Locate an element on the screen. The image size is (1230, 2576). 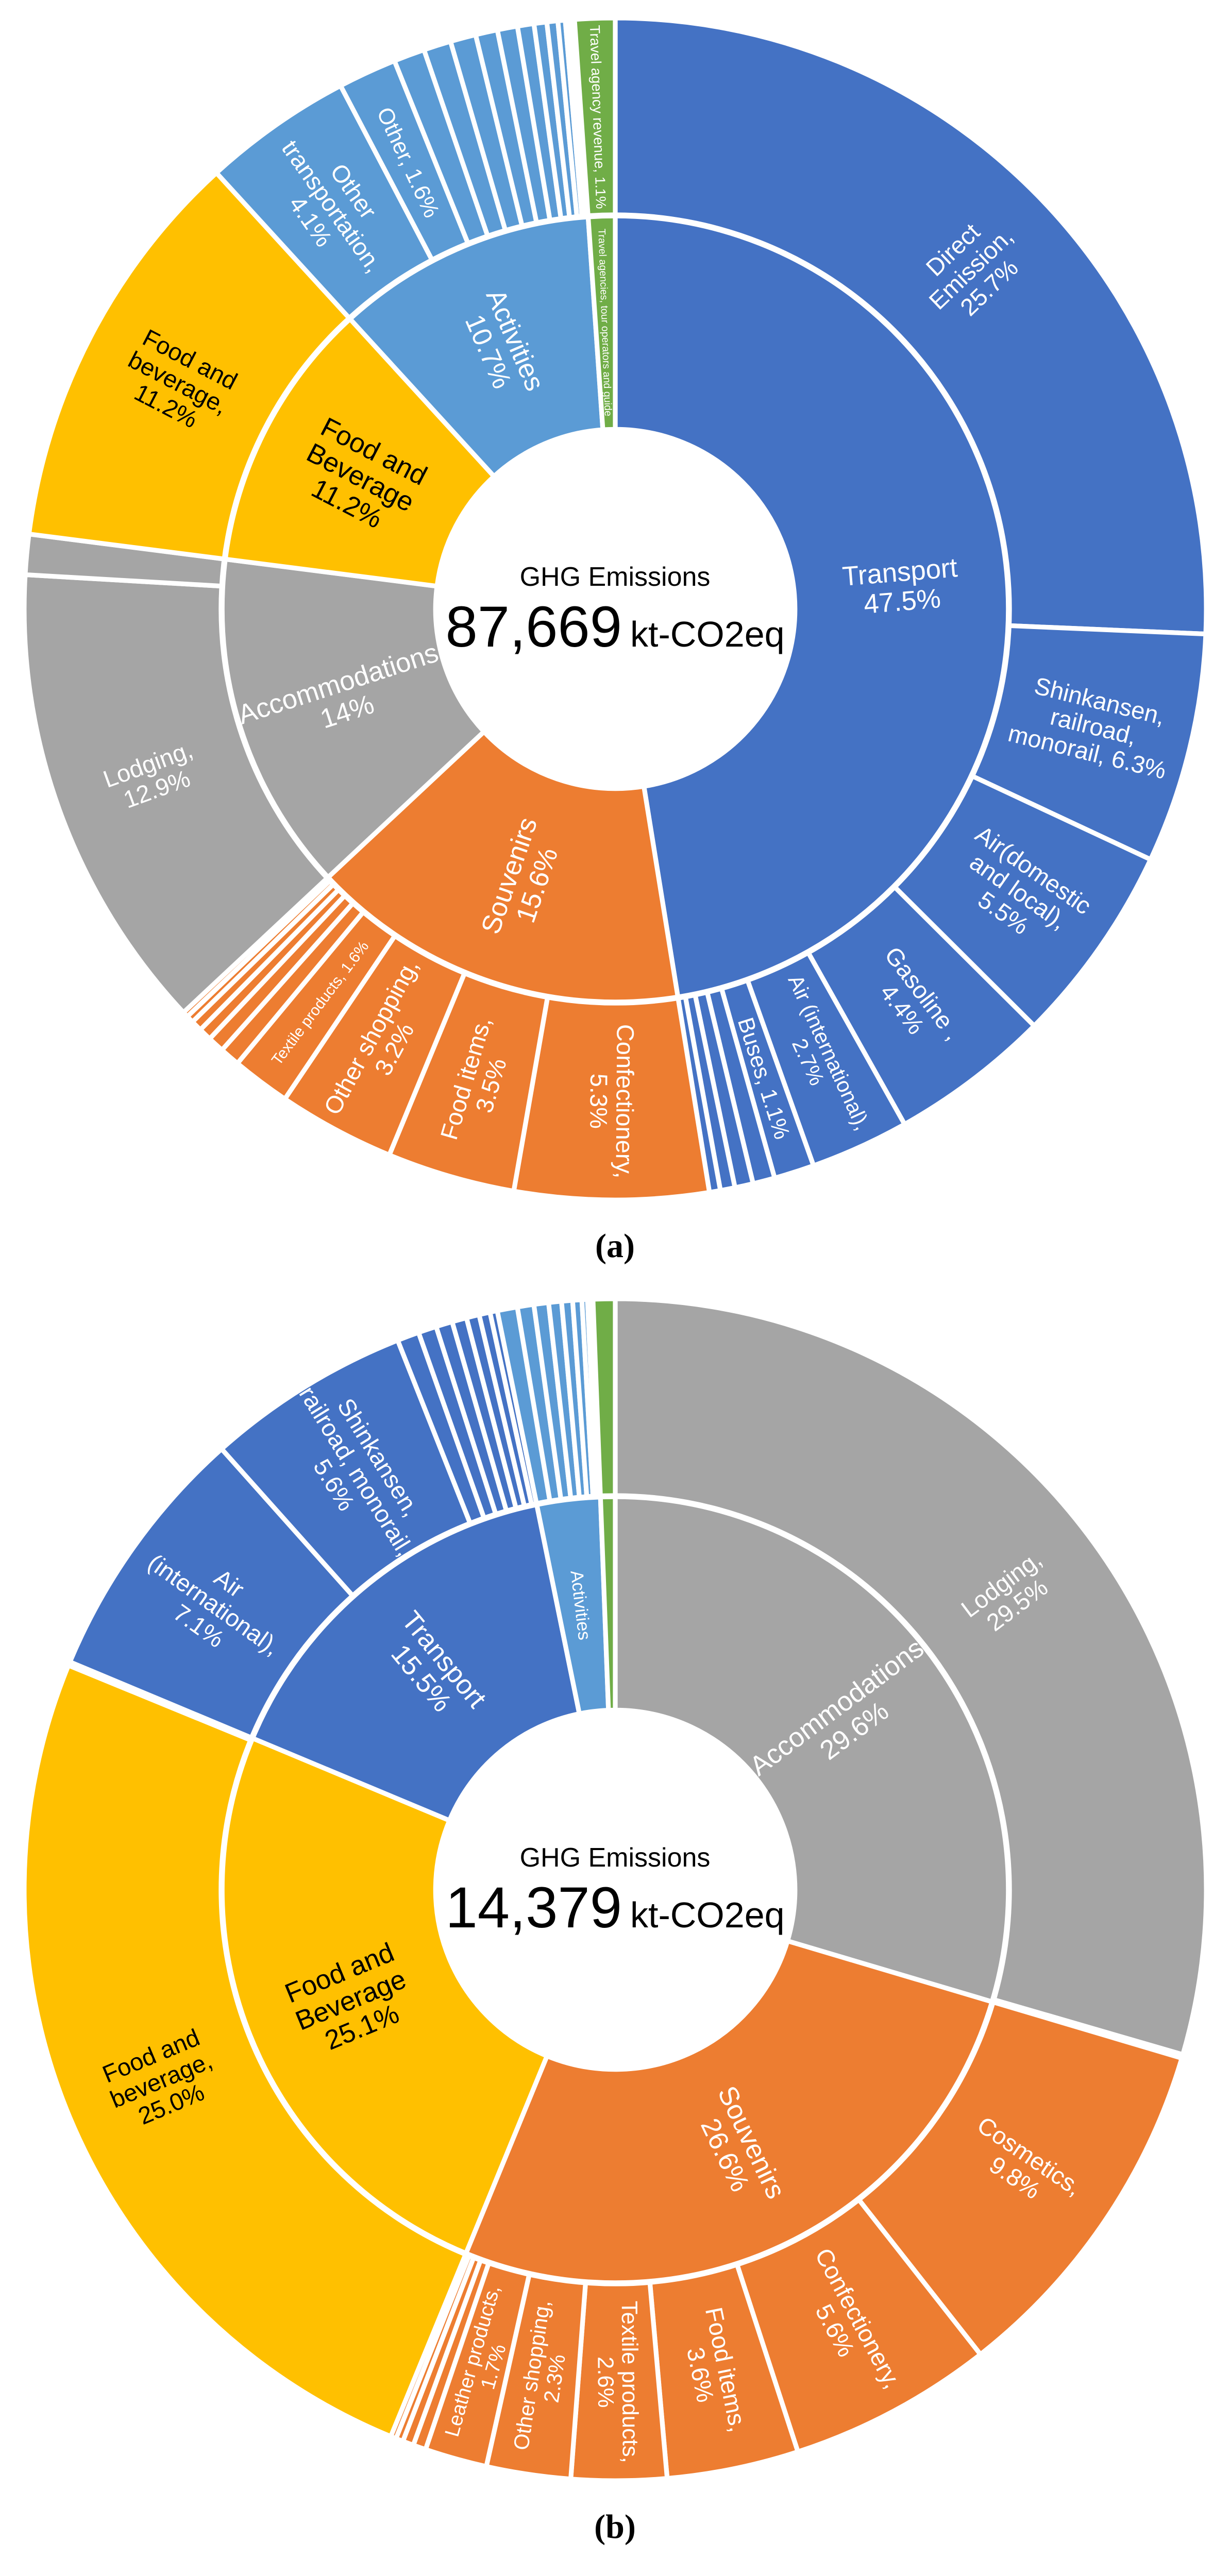
chart-b-caption: (b) is located at coordinates (615, 2527).